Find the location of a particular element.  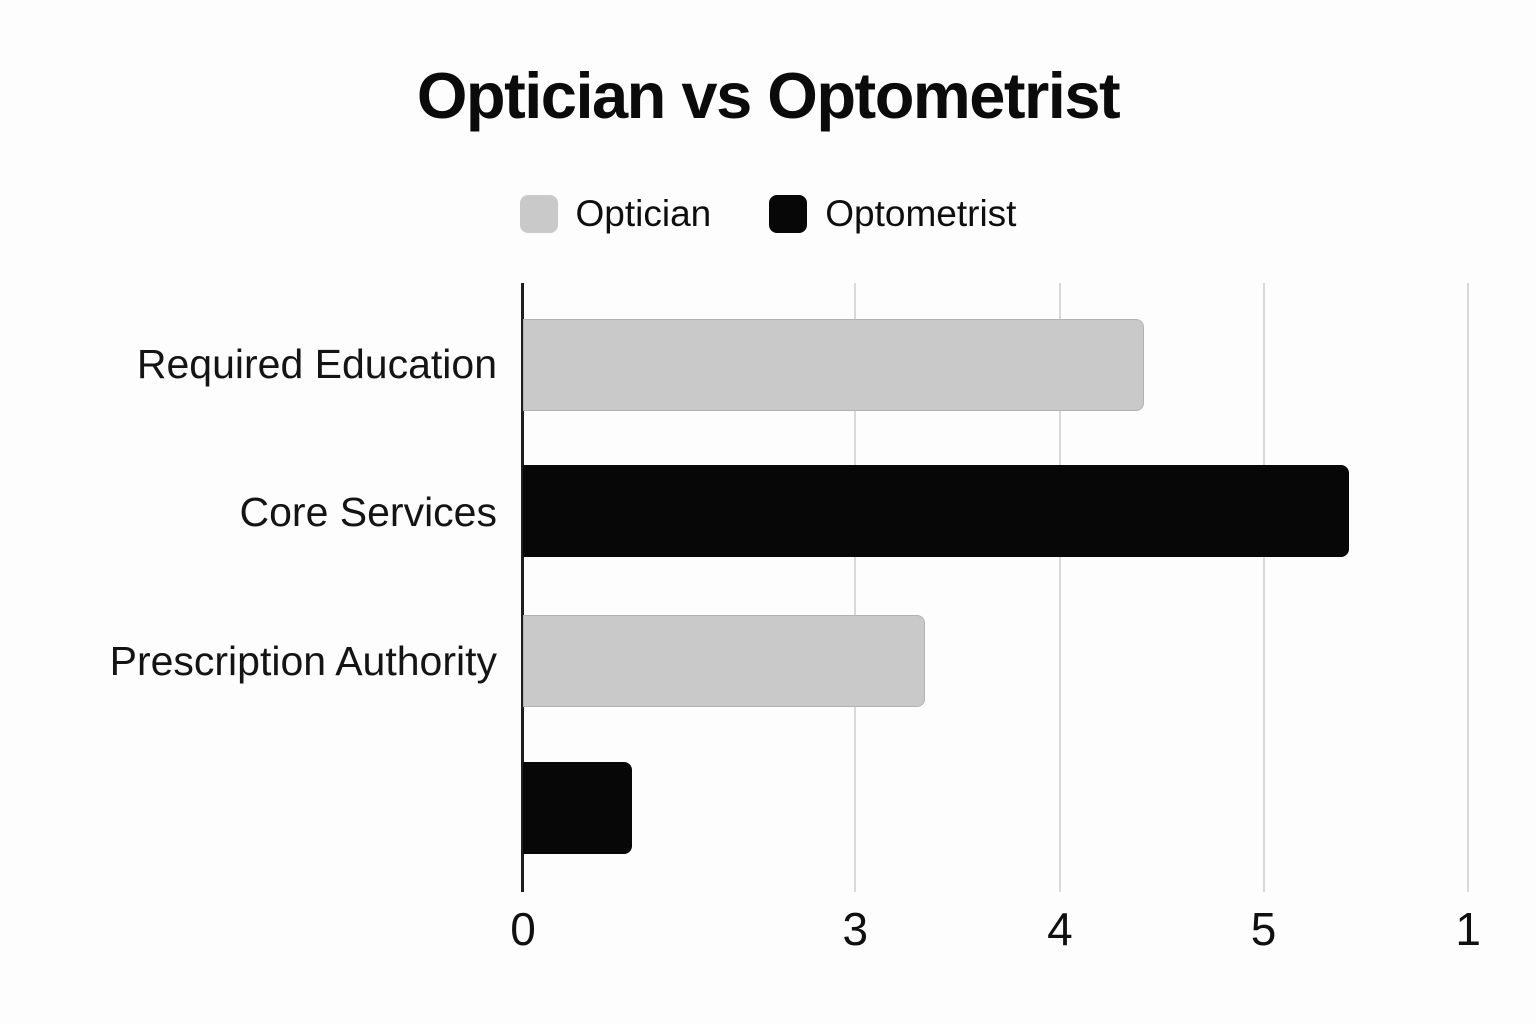

chart-legend: Optician Optometrist is located at coordinates (768, 214).